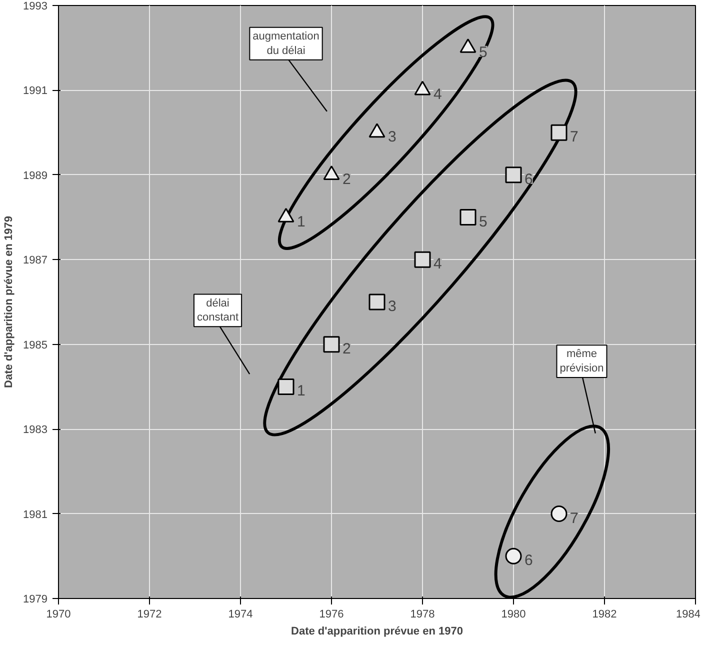  Describe the element at coordinates (286, 43) in the screenshot. I see `annotation: augmentation du délai` at that location.